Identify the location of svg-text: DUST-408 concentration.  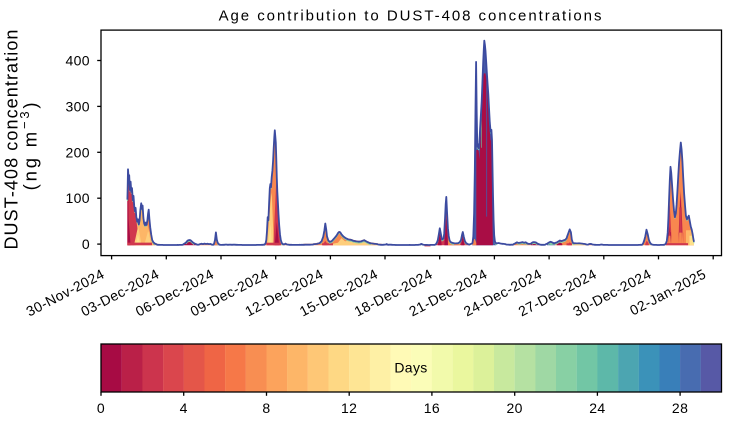
(12, 138).